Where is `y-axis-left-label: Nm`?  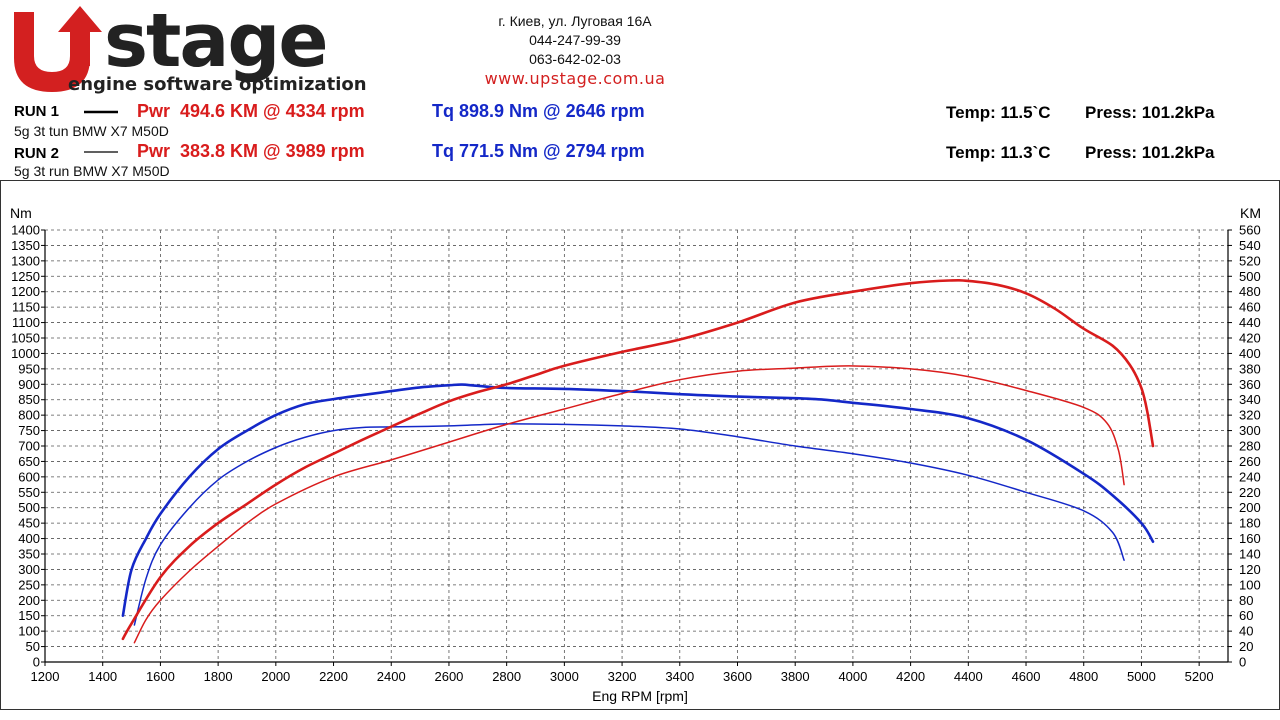 y-axis-left-label: Nm is located at coordinates (21, 213).